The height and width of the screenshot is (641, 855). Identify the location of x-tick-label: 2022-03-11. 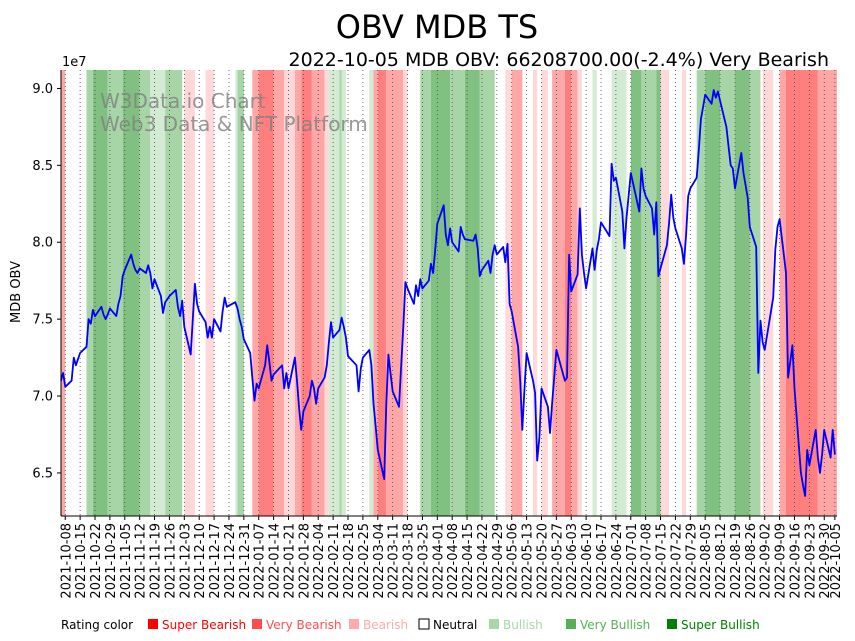
(394, 561).